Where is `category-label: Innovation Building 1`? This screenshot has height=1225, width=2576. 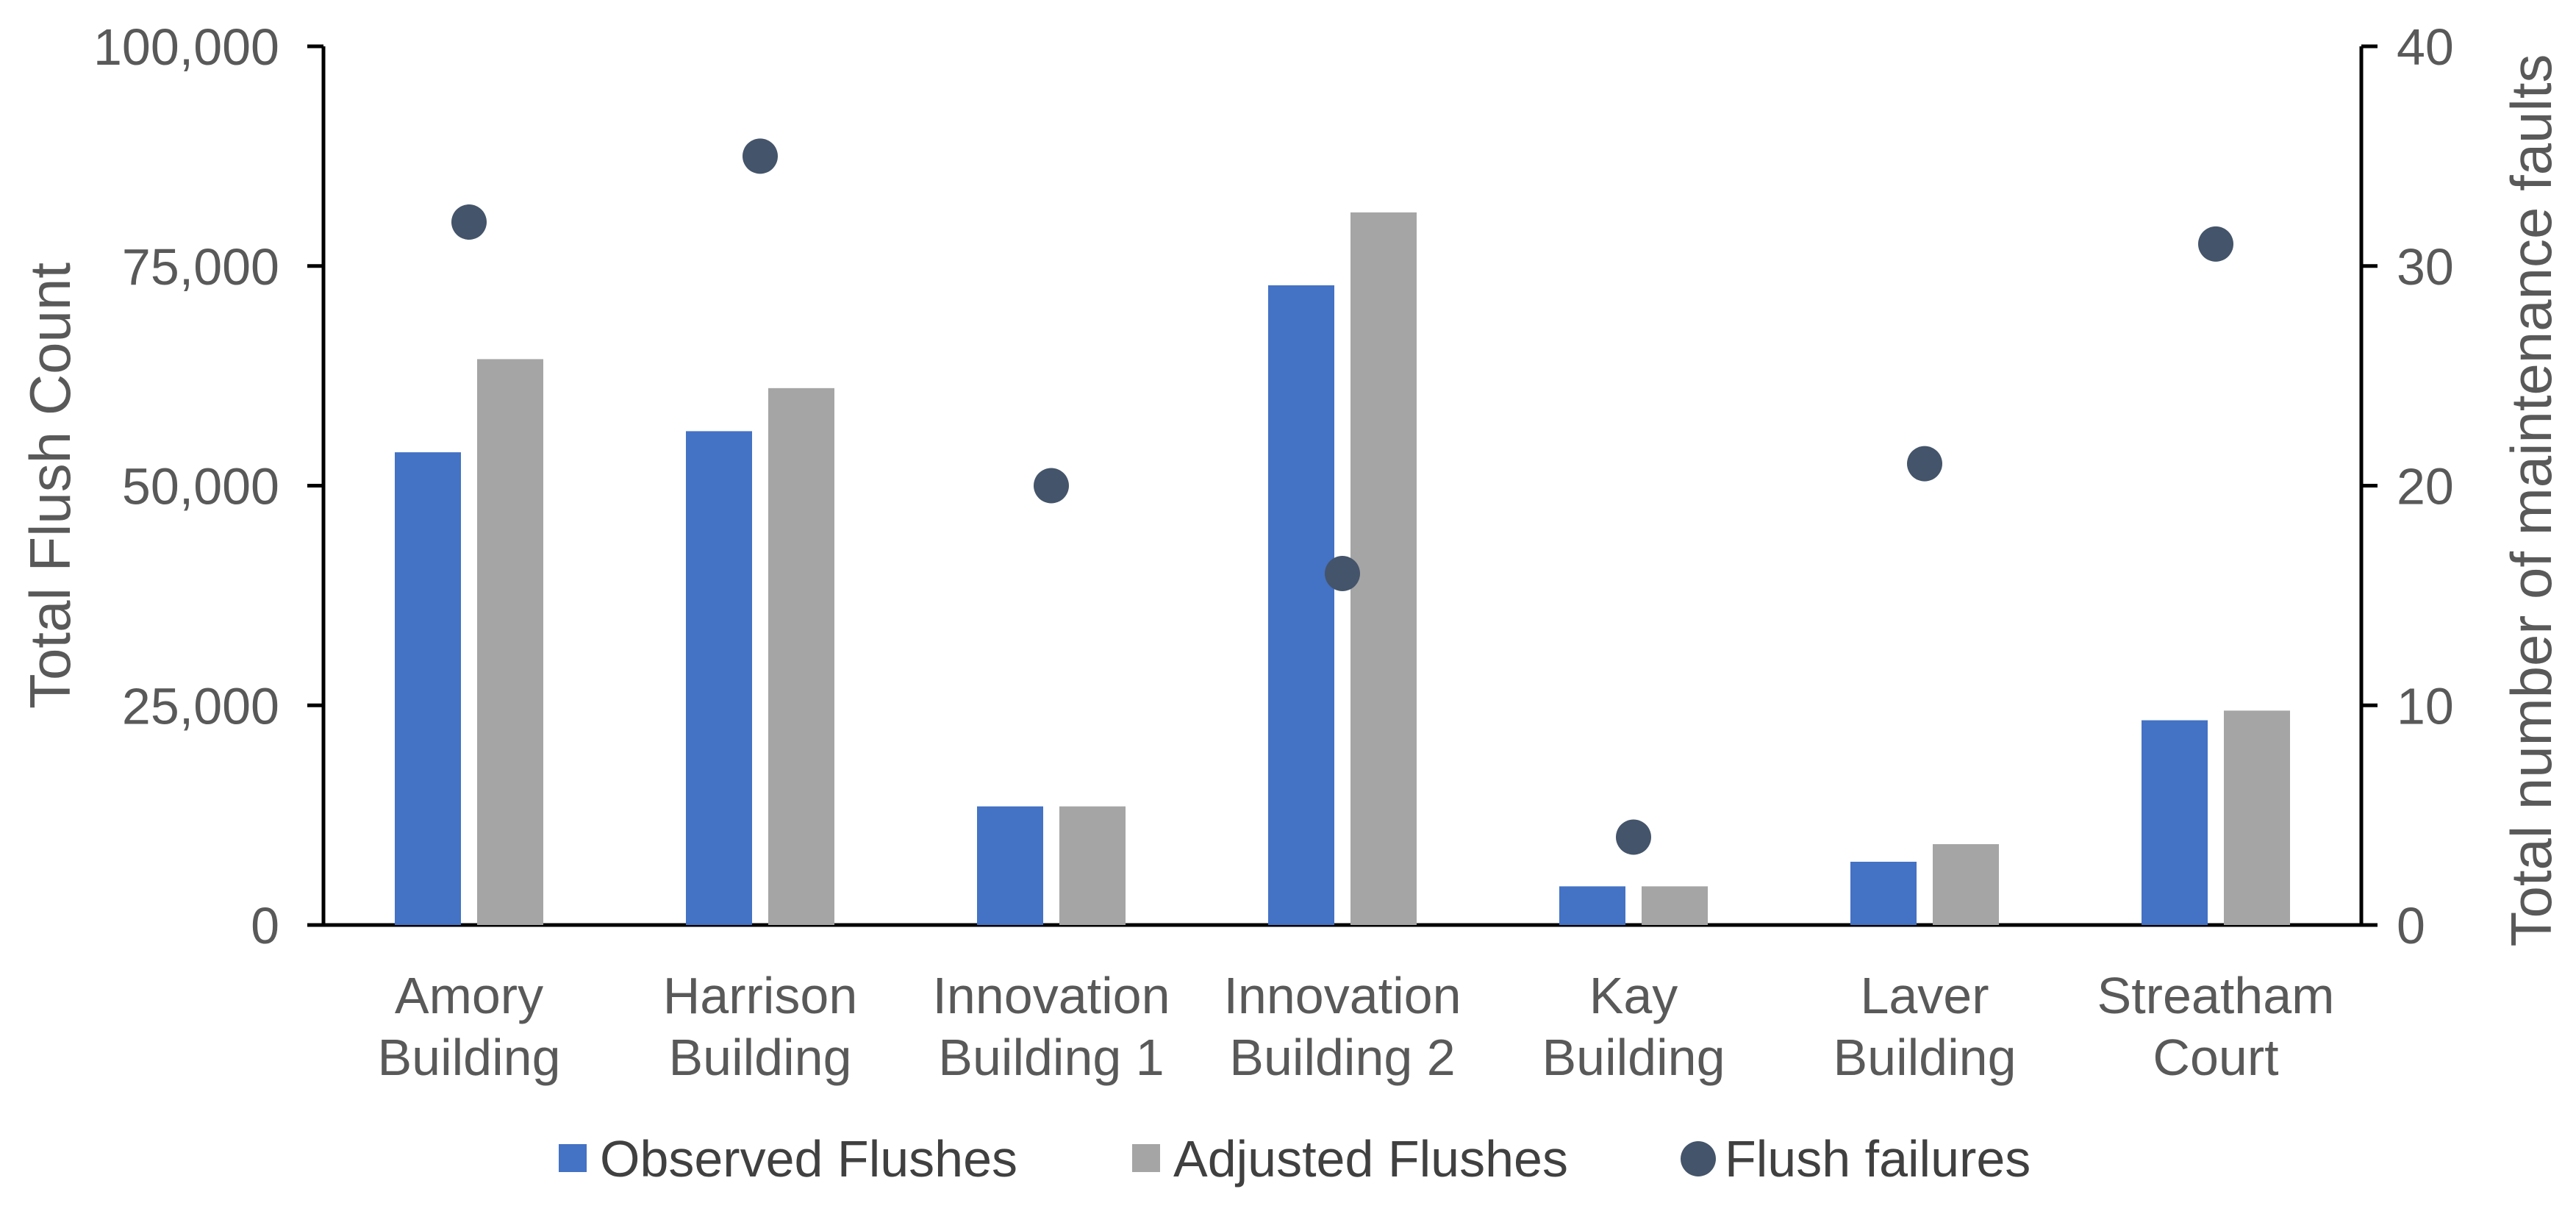
category-label: Innovation Building 1 is located at coordinates (1051, 1027).